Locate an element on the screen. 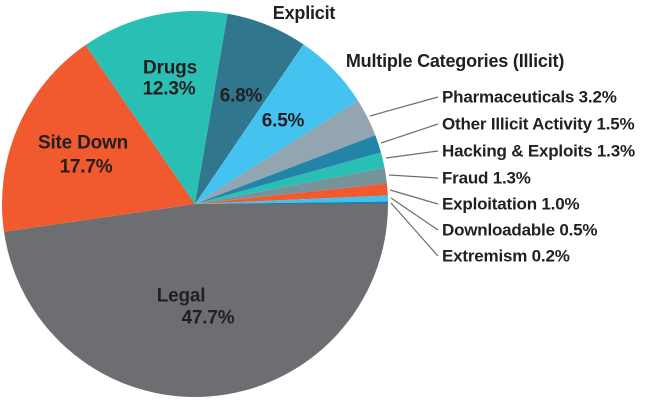 This screenshot has height=402, width=650. legend-label-extremism: Extremism 0.2% is located at coordinates (506, 256).